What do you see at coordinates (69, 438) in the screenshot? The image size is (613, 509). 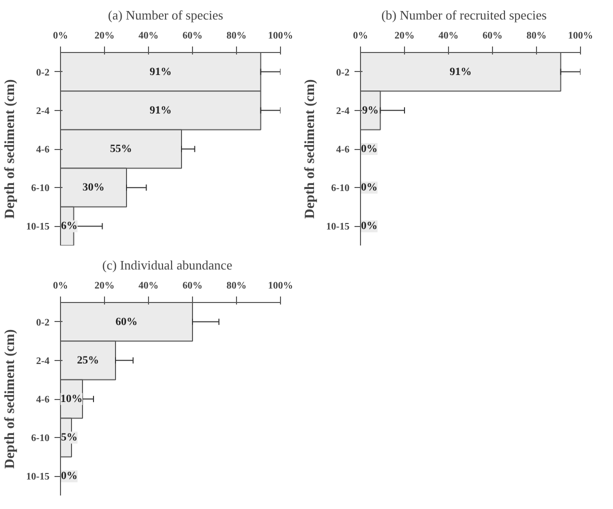 I see `data-label: 5%` at bounding box center [69, 438].